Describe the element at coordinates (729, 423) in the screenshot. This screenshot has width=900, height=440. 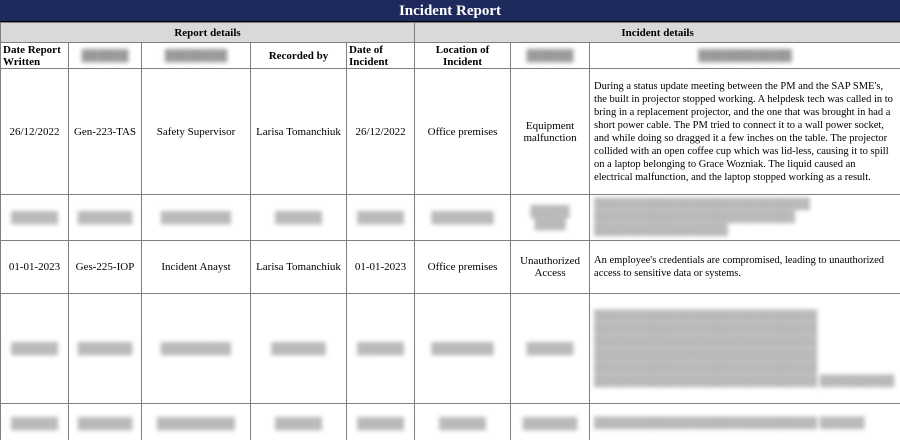
I see `redacted-text: ██████████████████████████████ ██████` at that location.